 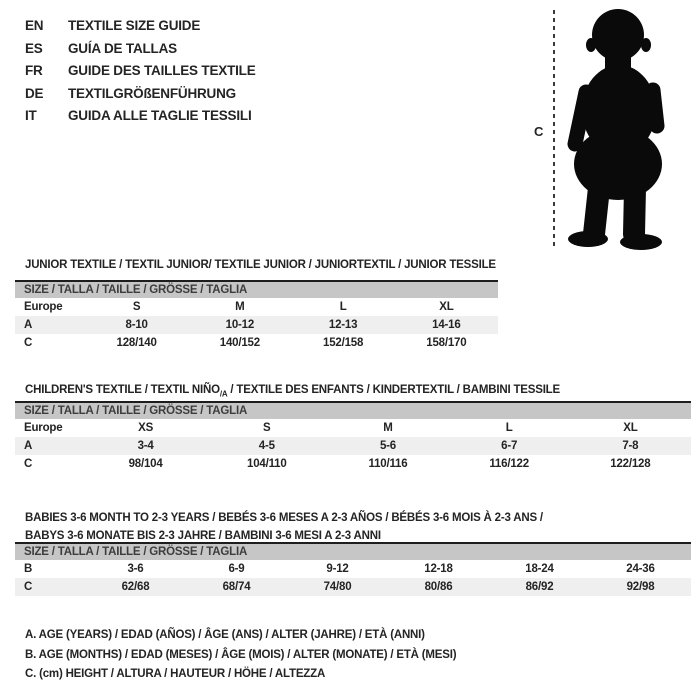 What do you see at coordinates (34, 70) in the screenshot?
I see `language-code: FR` at bounding box center [34, 70].